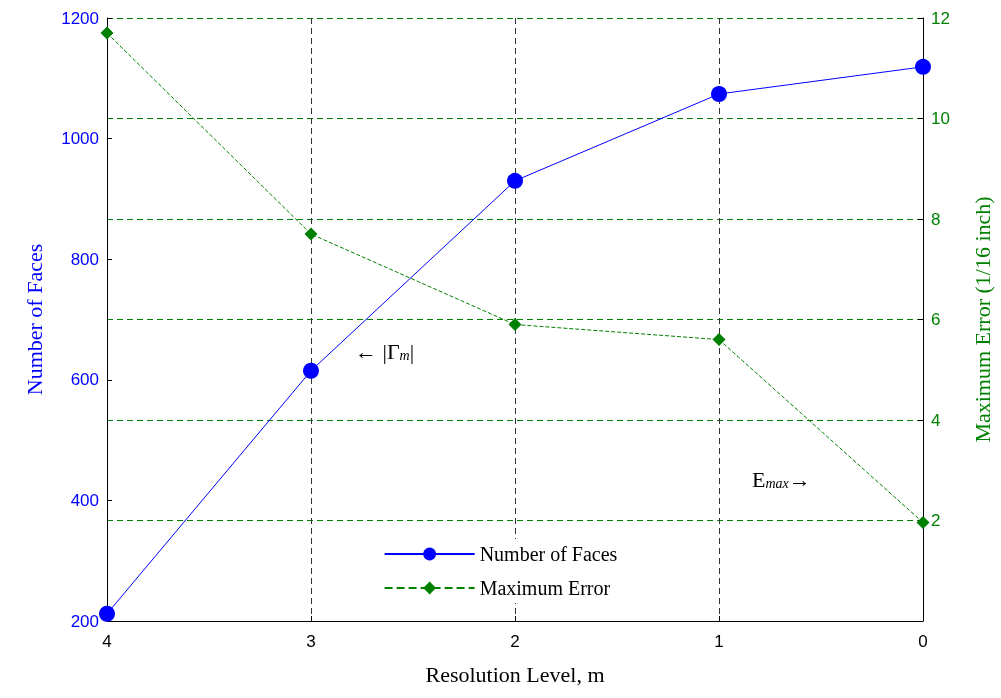  I want to click on legend-label: Number of Faces, so click(548, 554).